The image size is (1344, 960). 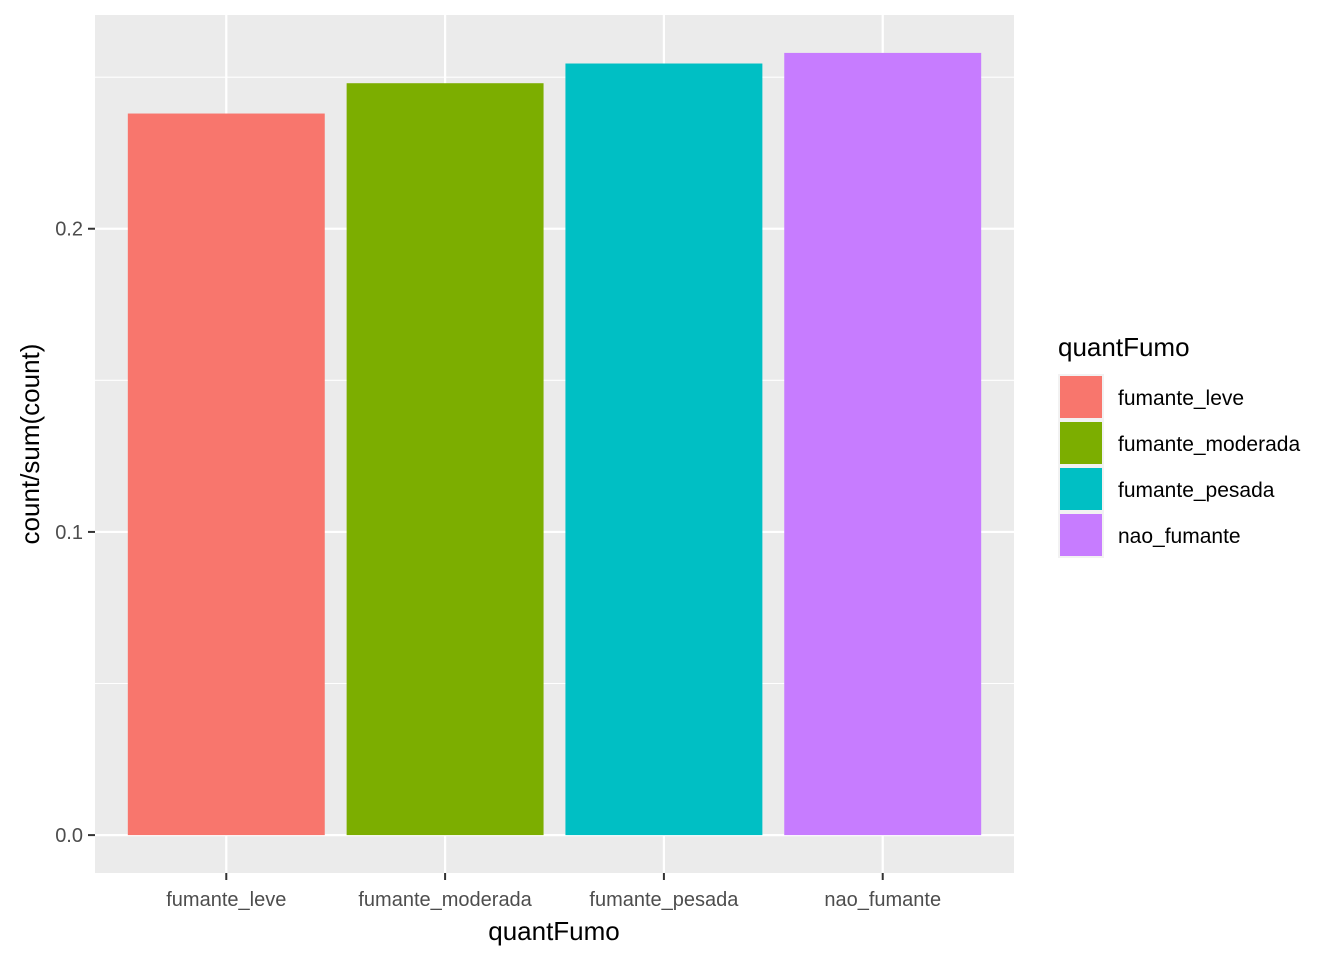 What do you see at coordinates (445, 459) in the screenshot?
I see `bar-fumante_moderada` at bounding box center [445, 459].